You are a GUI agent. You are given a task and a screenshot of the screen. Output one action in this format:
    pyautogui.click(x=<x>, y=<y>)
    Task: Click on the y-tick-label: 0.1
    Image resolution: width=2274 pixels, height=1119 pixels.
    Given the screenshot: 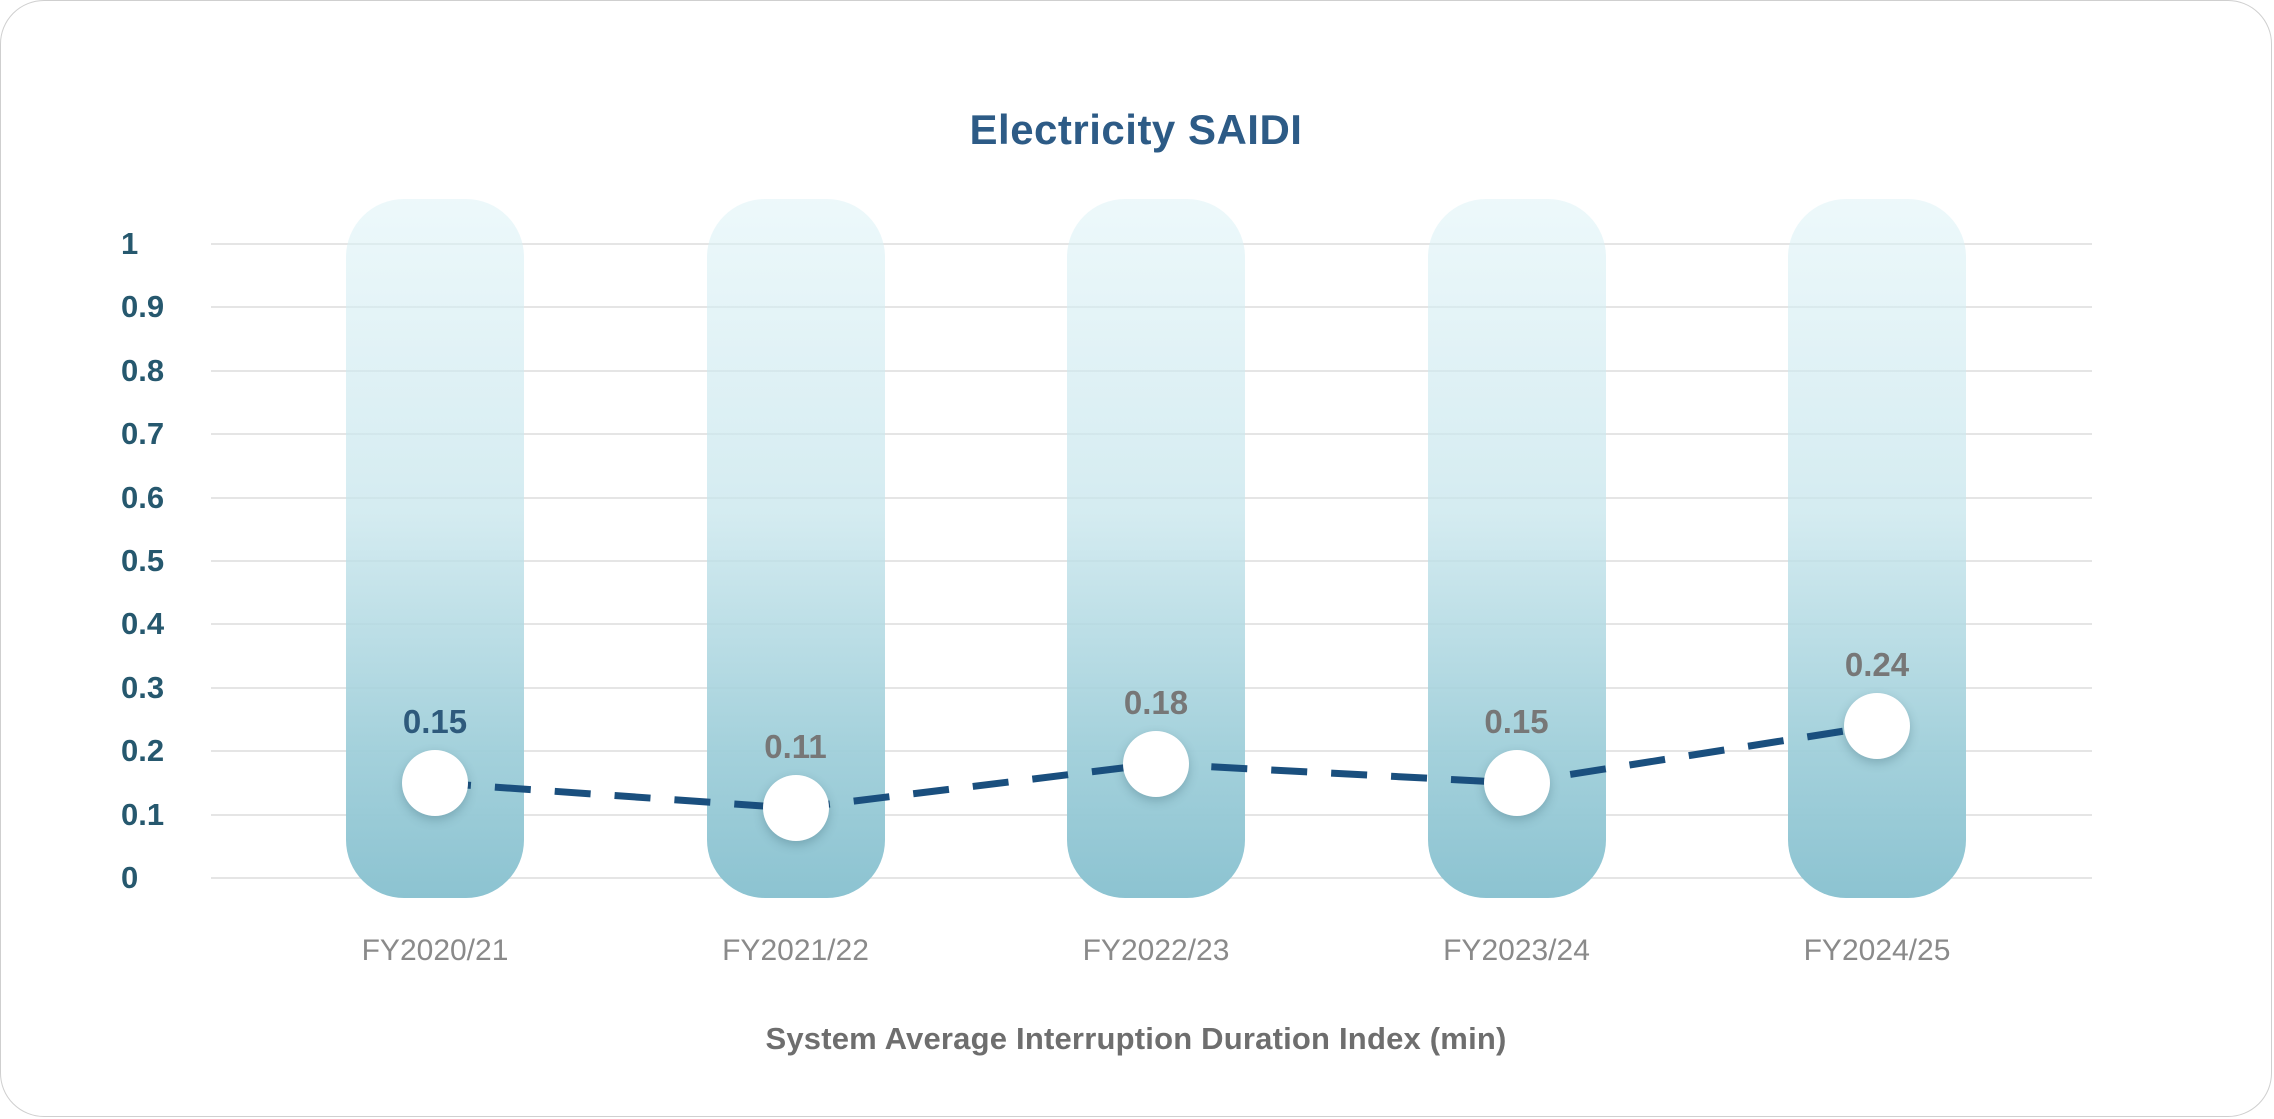 What is the action you would take?
    pyautogui.click(x=143, y=814)
    